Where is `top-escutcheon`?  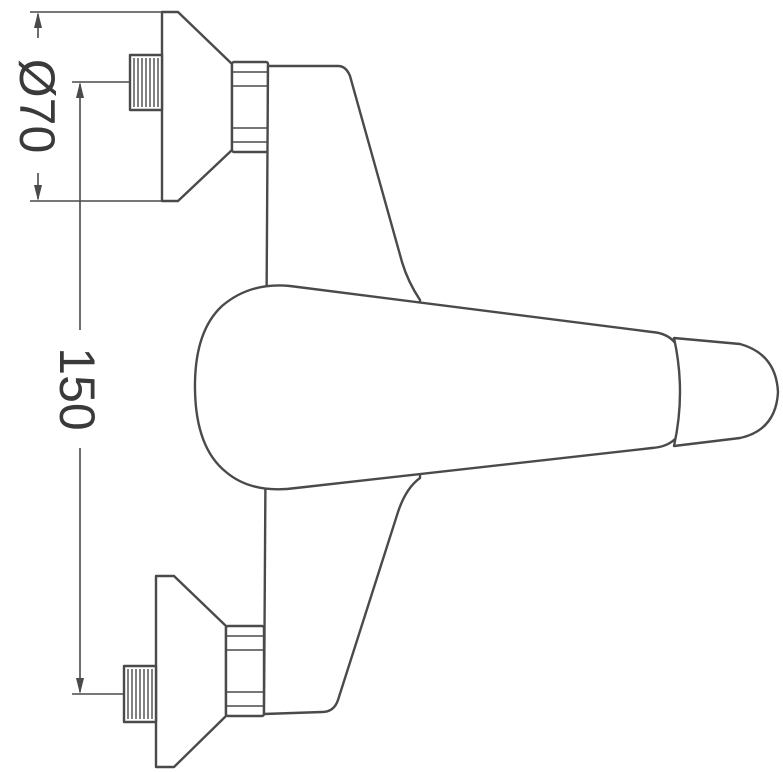
top-escutcheon is located at coordinates (197, 106).